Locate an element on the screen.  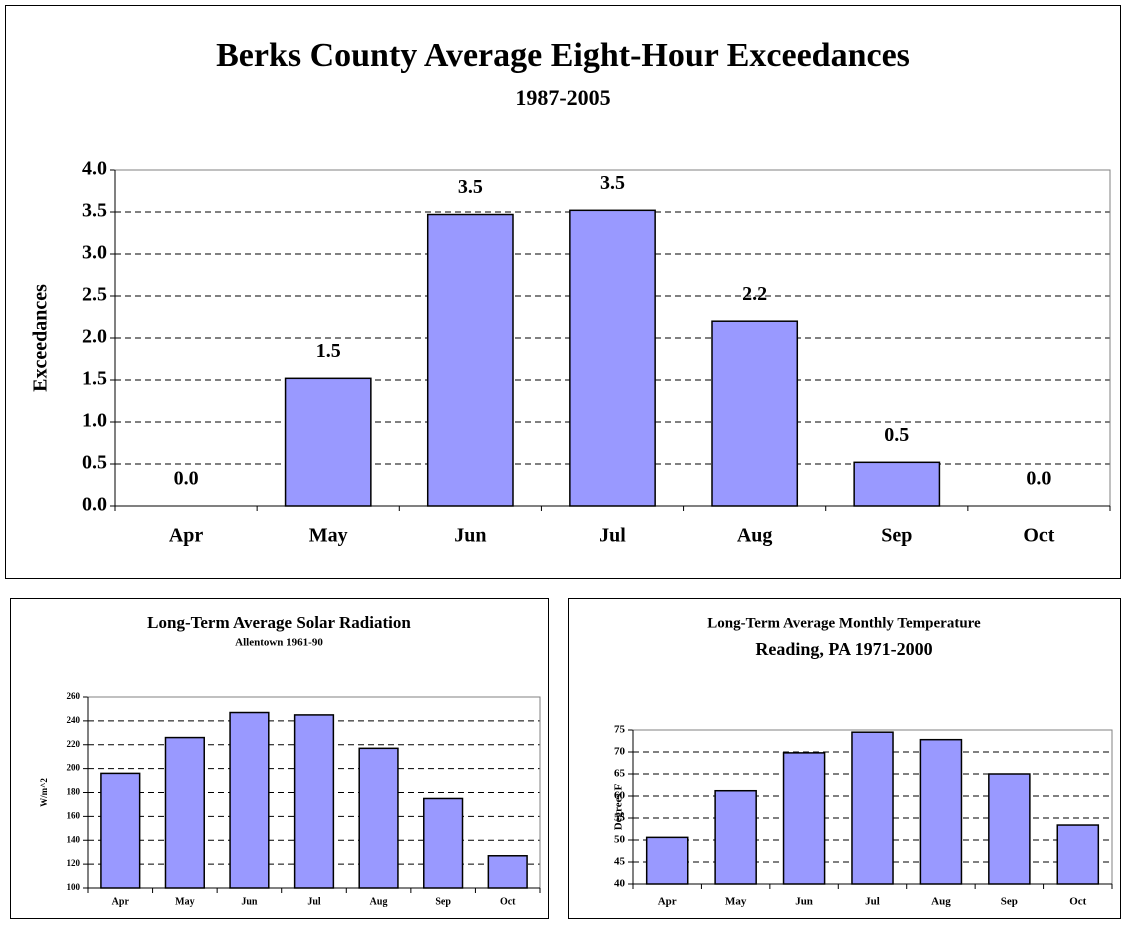
chart-title: Long-Term Average Monthly Temperature is located at coordinates (844, 623).